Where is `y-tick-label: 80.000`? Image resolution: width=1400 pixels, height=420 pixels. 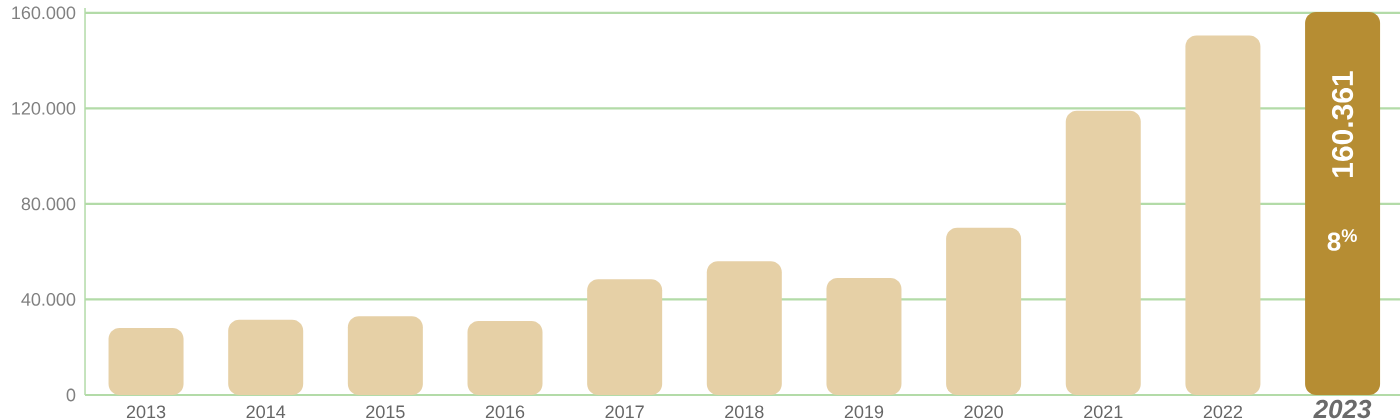
y-tick-label: 80.000 is located at coordinates (48, 204).